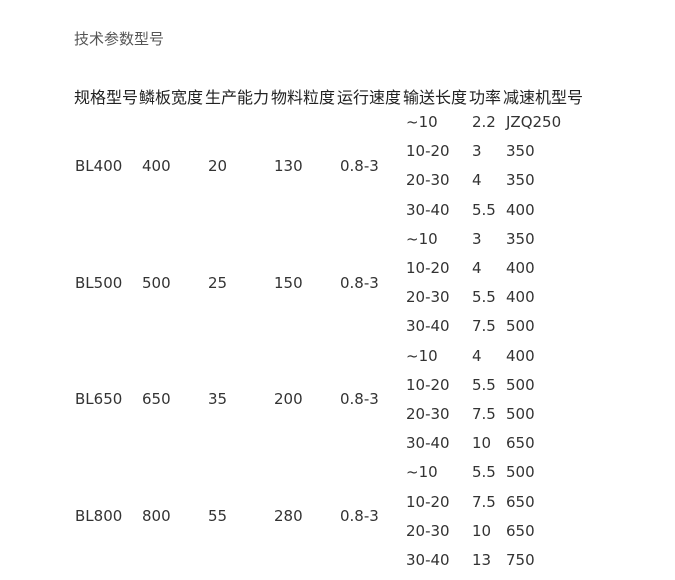  What do you see at coordinates (99, 165) in the screenshot?
I see `model-cell: BL400` at bounding box center [99, 165].